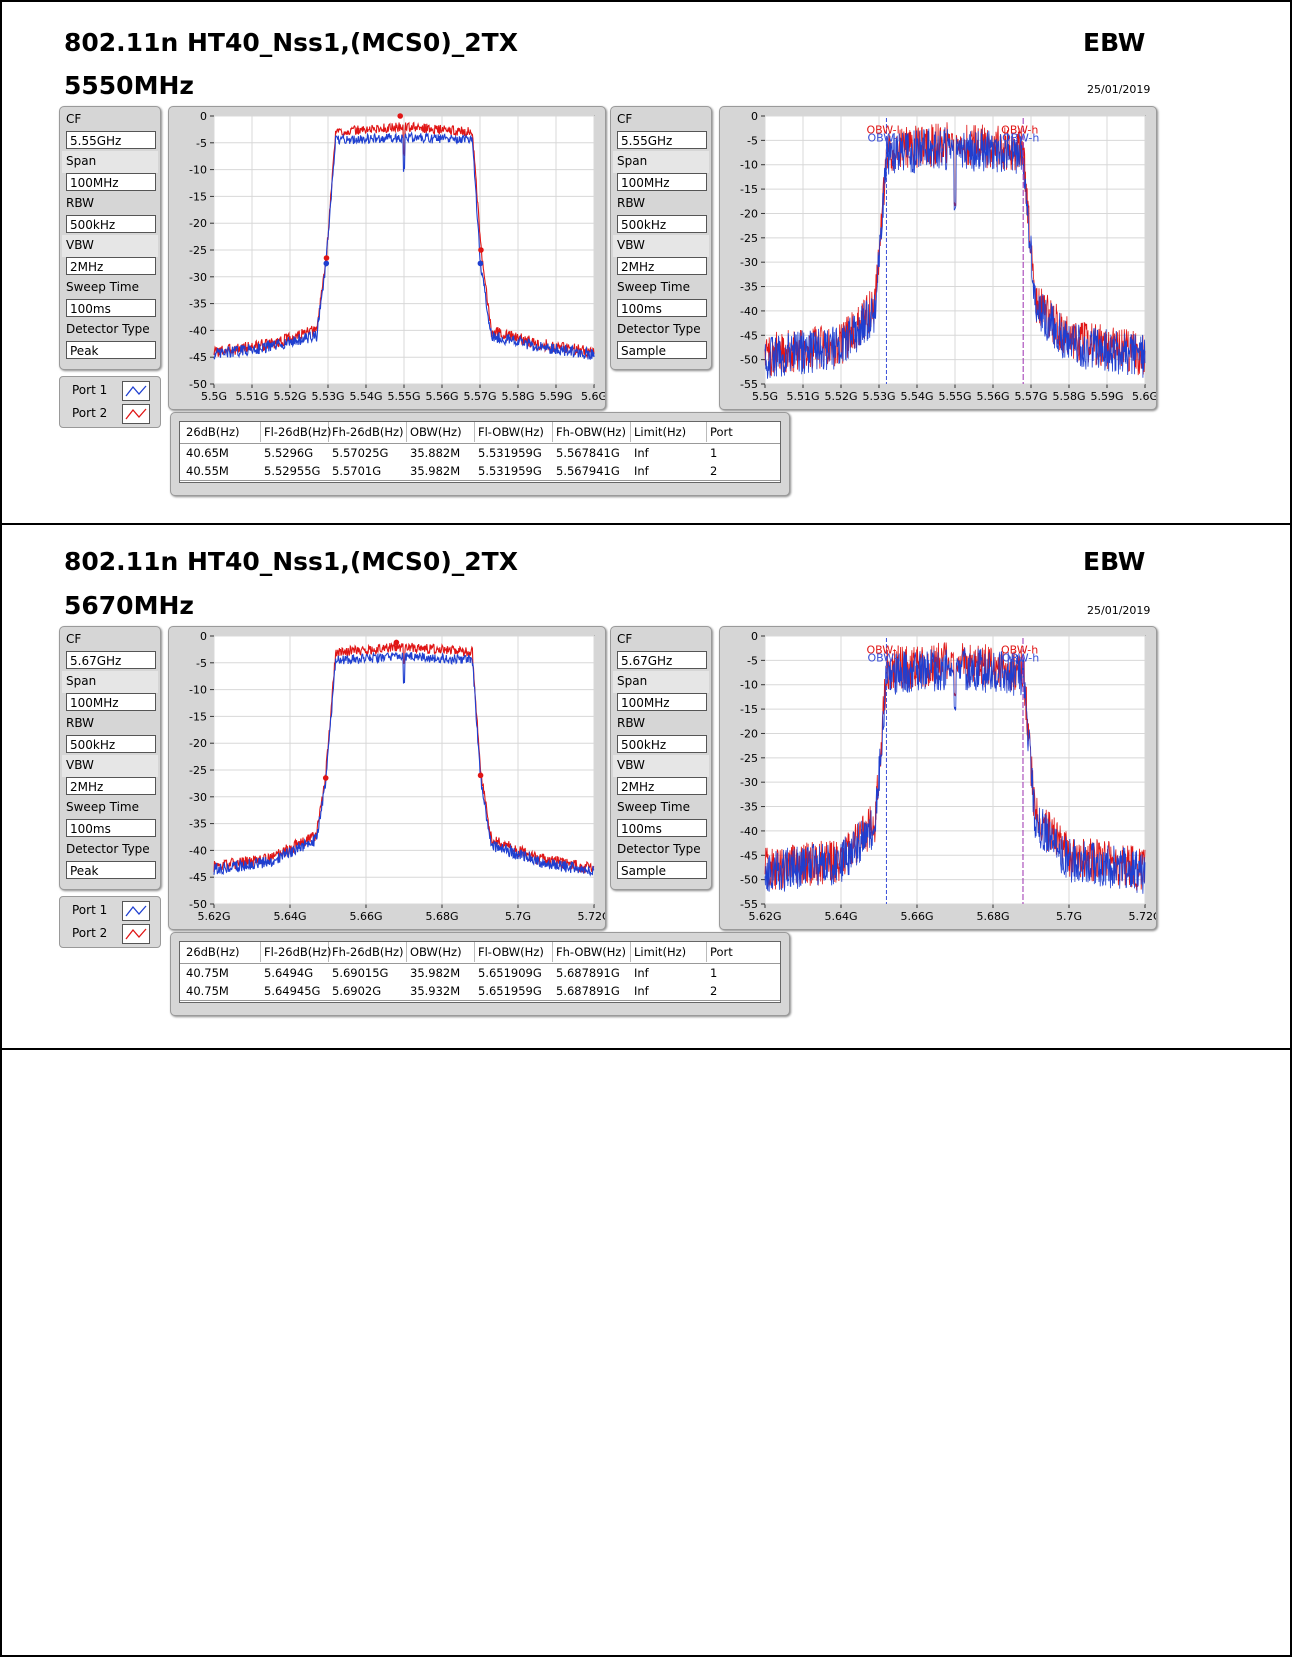 This screenshot has width=1292, height=1657. What do you see at coordinates (1069, 916) in the screenshot?
I see `x-tick-label: 5.7G` at bounding box center [1069, 916].